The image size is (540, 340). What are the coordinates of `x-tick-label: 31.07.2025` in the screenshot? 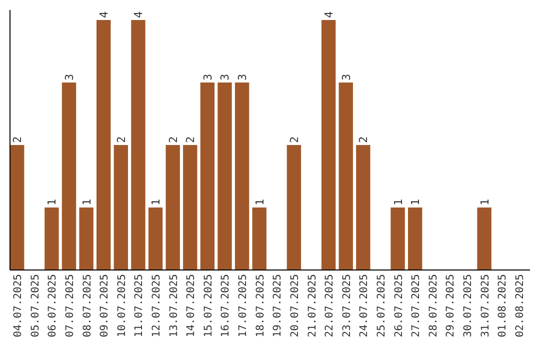 It's located at (485, 306).